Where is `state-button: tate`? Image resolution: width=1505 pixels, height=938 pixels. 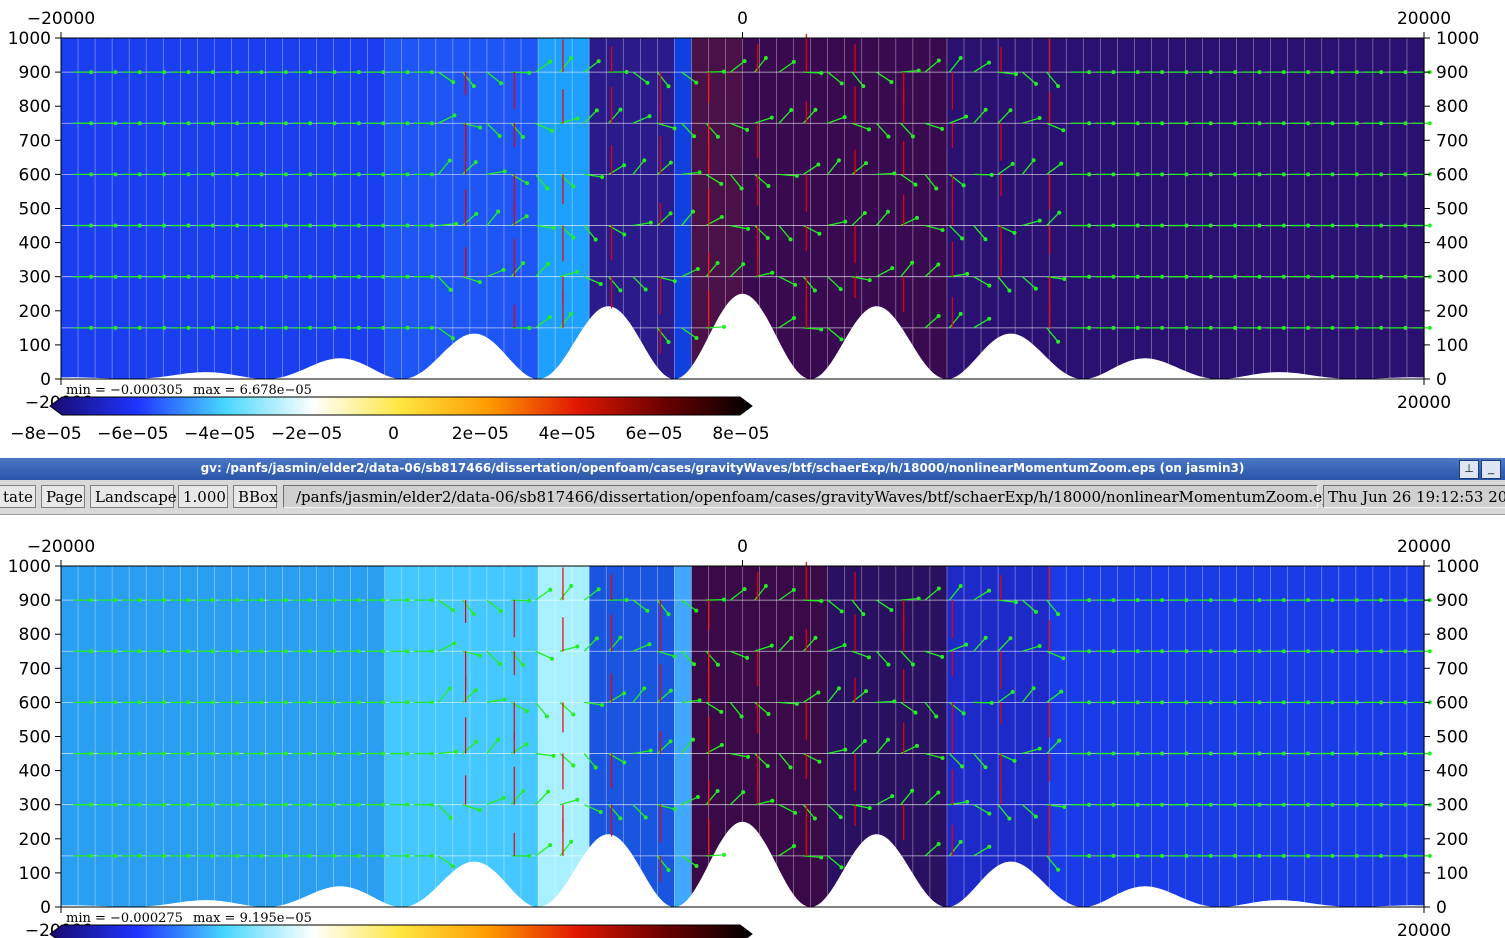 state-button: tate is located at coordinates (18, 496).